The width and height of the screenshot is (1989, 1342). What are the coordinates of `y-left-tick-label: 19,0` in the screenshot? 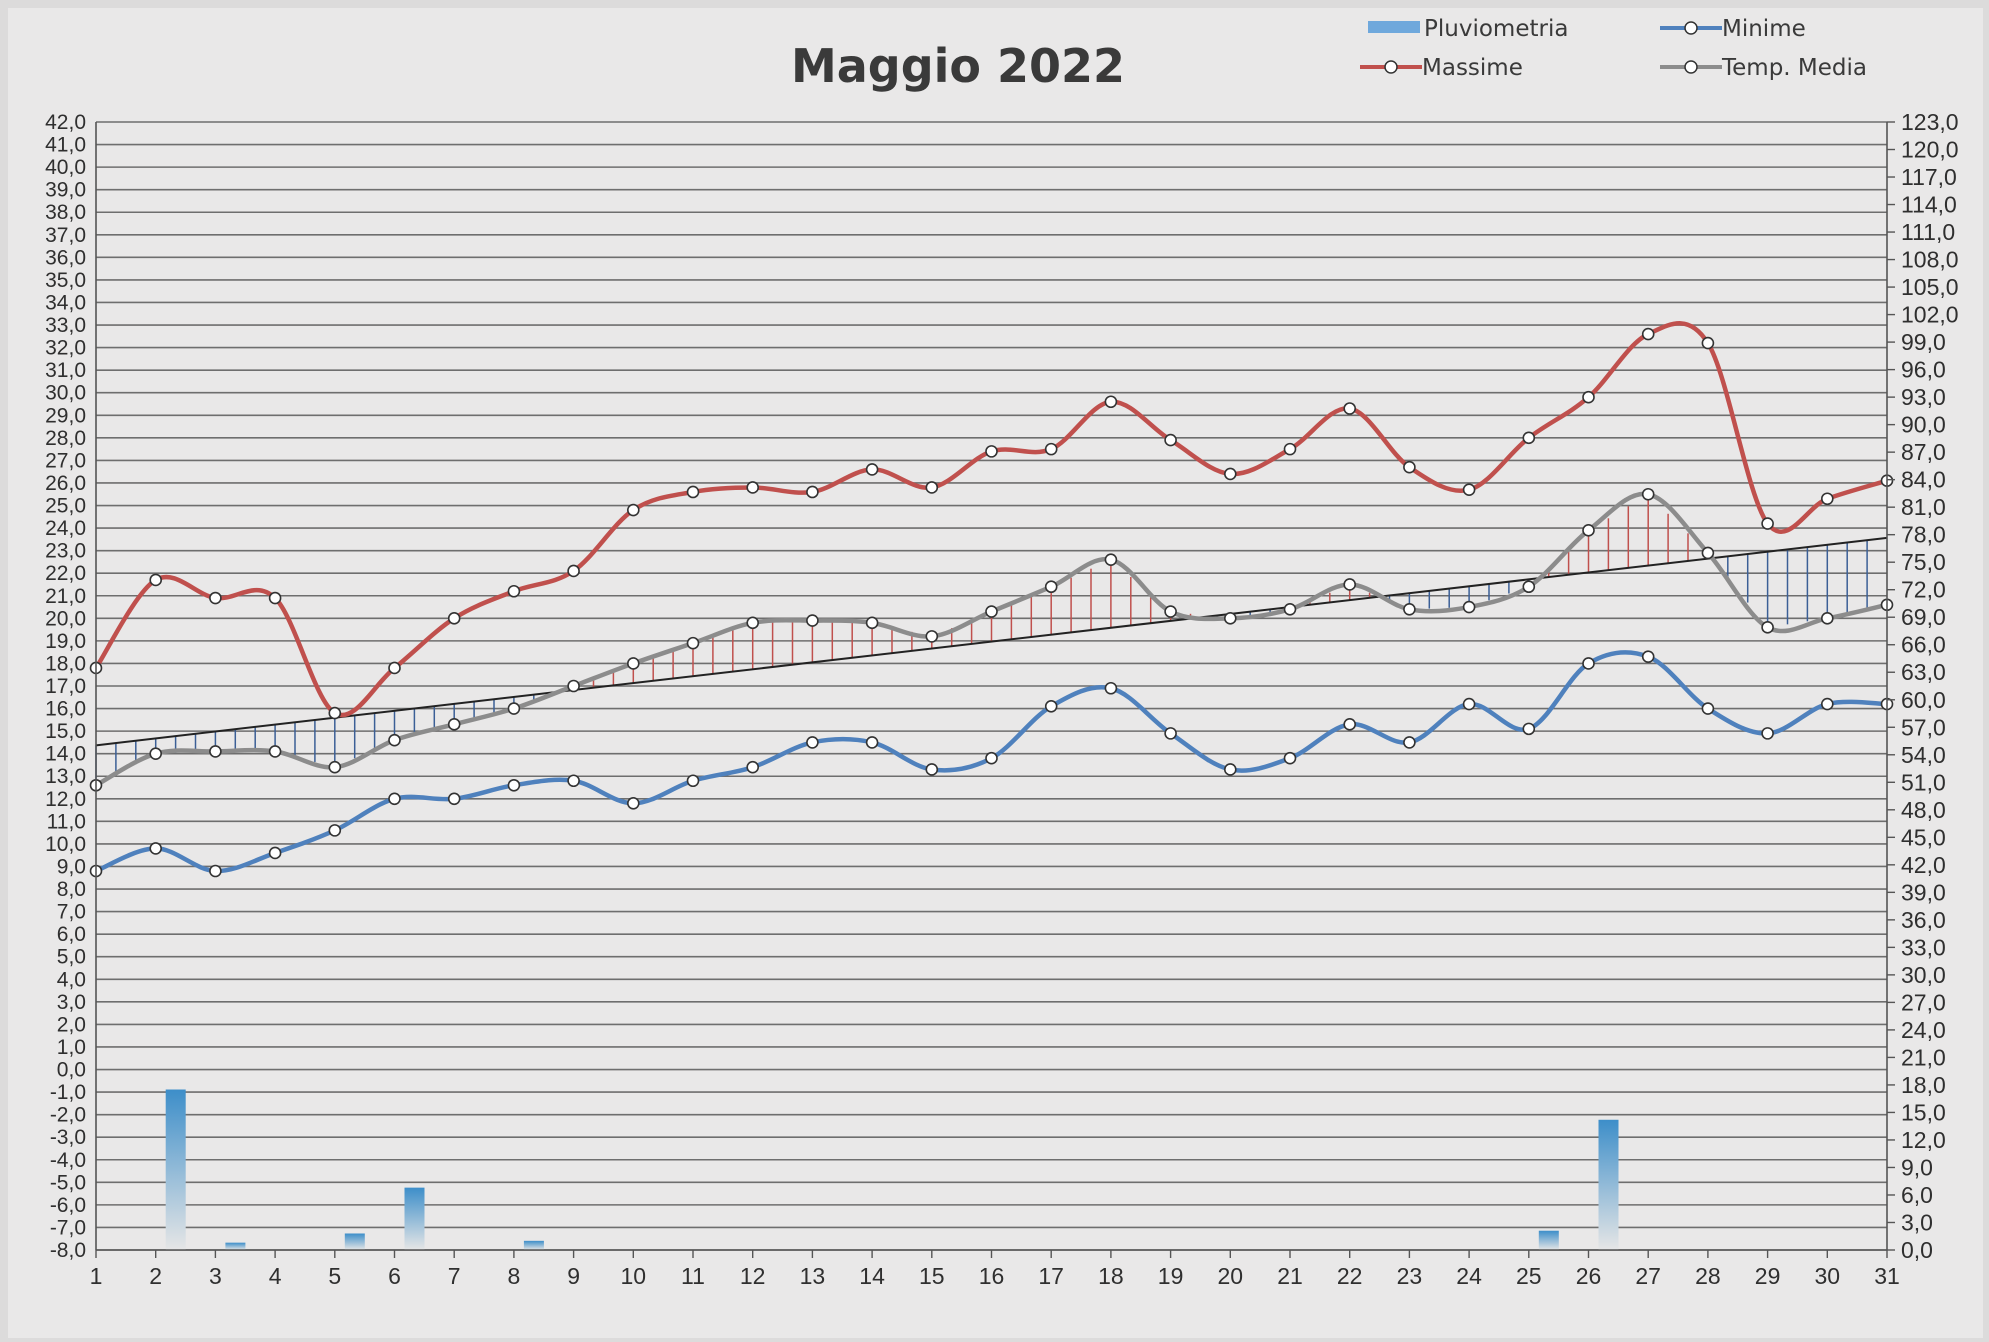 It's located at (65, 641).